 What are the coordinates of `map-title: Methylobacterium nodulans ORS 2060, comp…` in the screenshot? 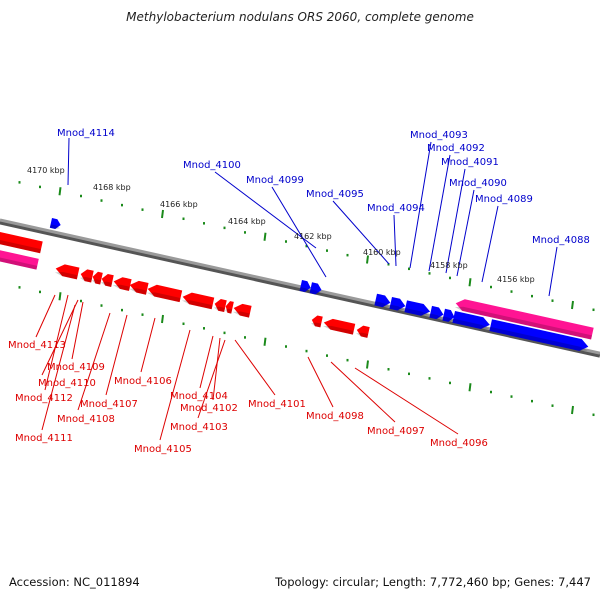 It's located at (300, 17).